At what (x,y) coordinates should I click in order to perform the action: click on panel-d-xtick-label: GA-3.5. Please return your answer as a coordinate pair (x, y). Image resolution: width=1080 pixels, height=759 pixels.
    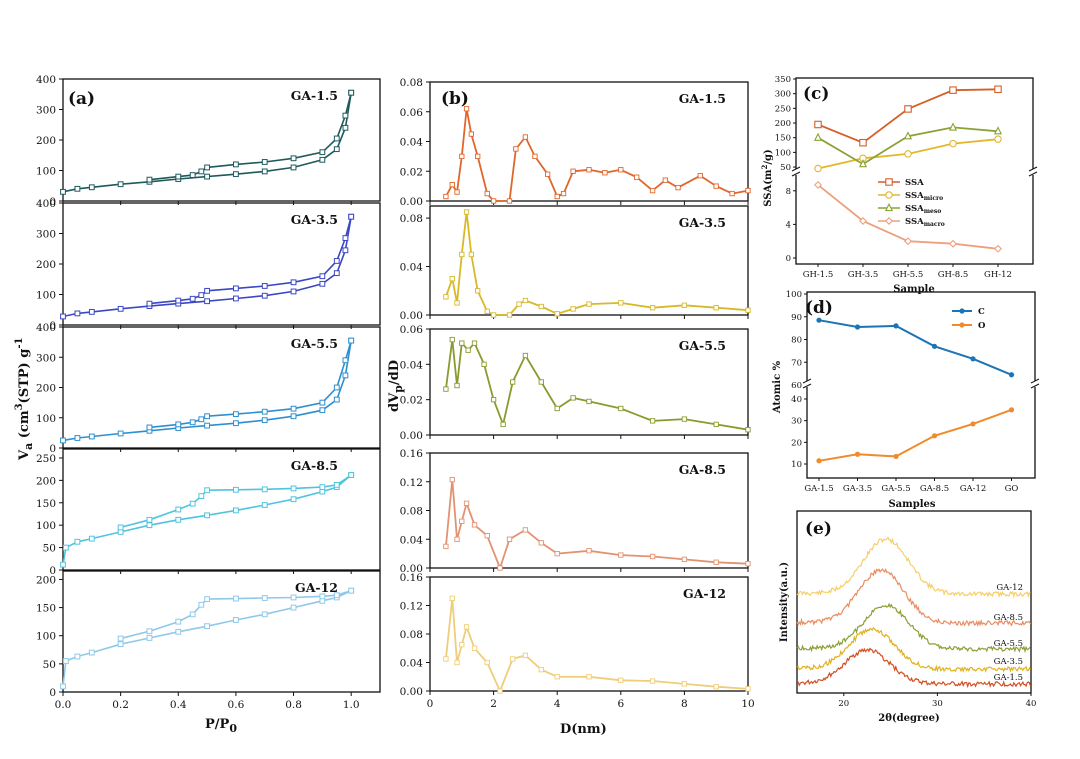
    Looking at the image, I should click on (857, 489).